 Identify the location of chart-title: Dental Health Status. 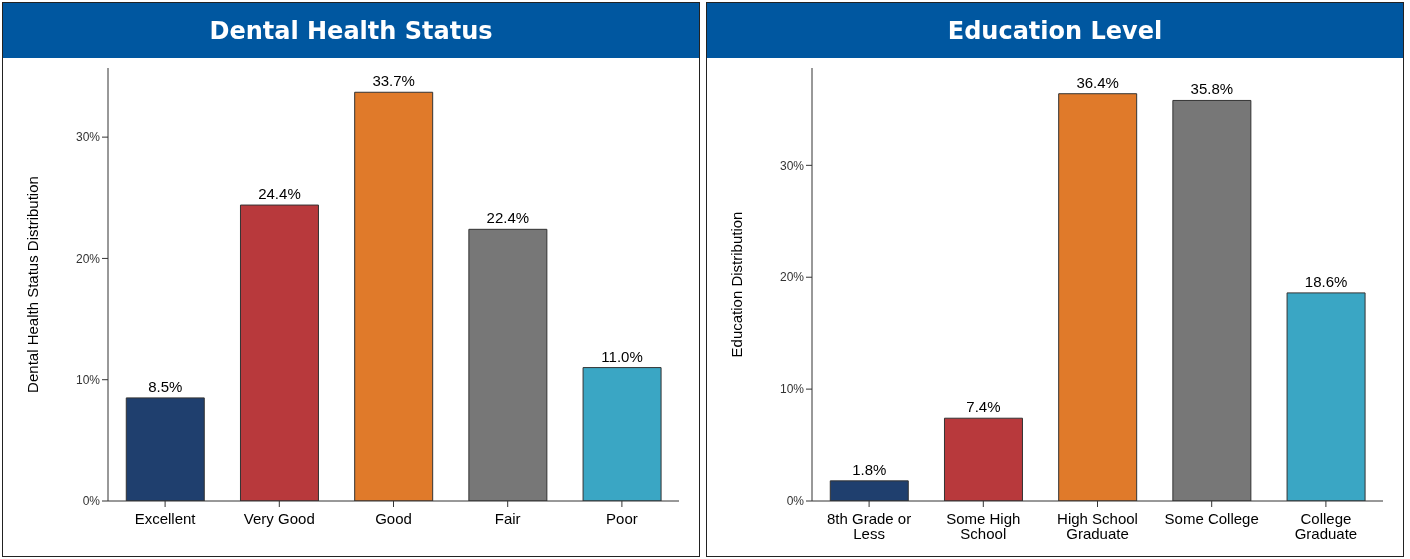
(351, 30).